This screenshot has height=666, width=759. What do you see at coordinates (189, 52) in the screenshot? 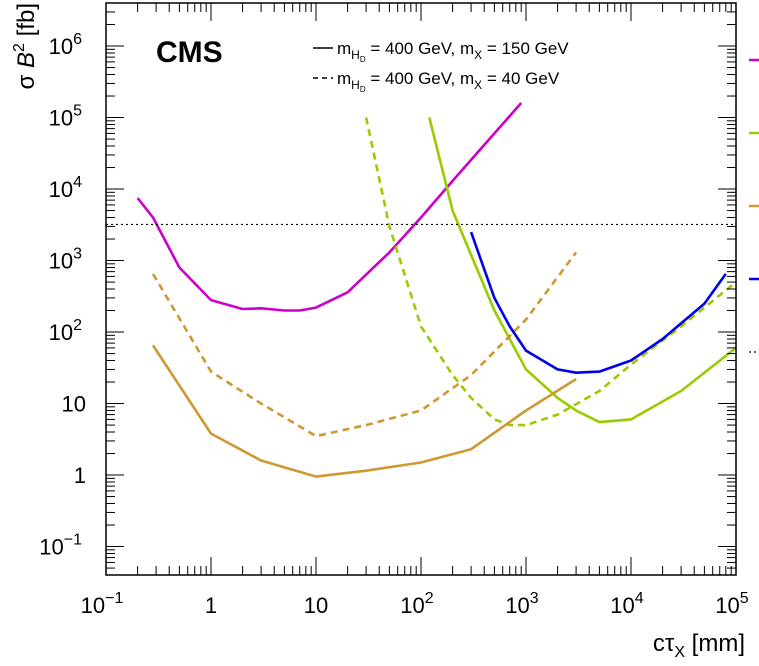
I see `chart-title: CMS` at bounding box center [189, 52].